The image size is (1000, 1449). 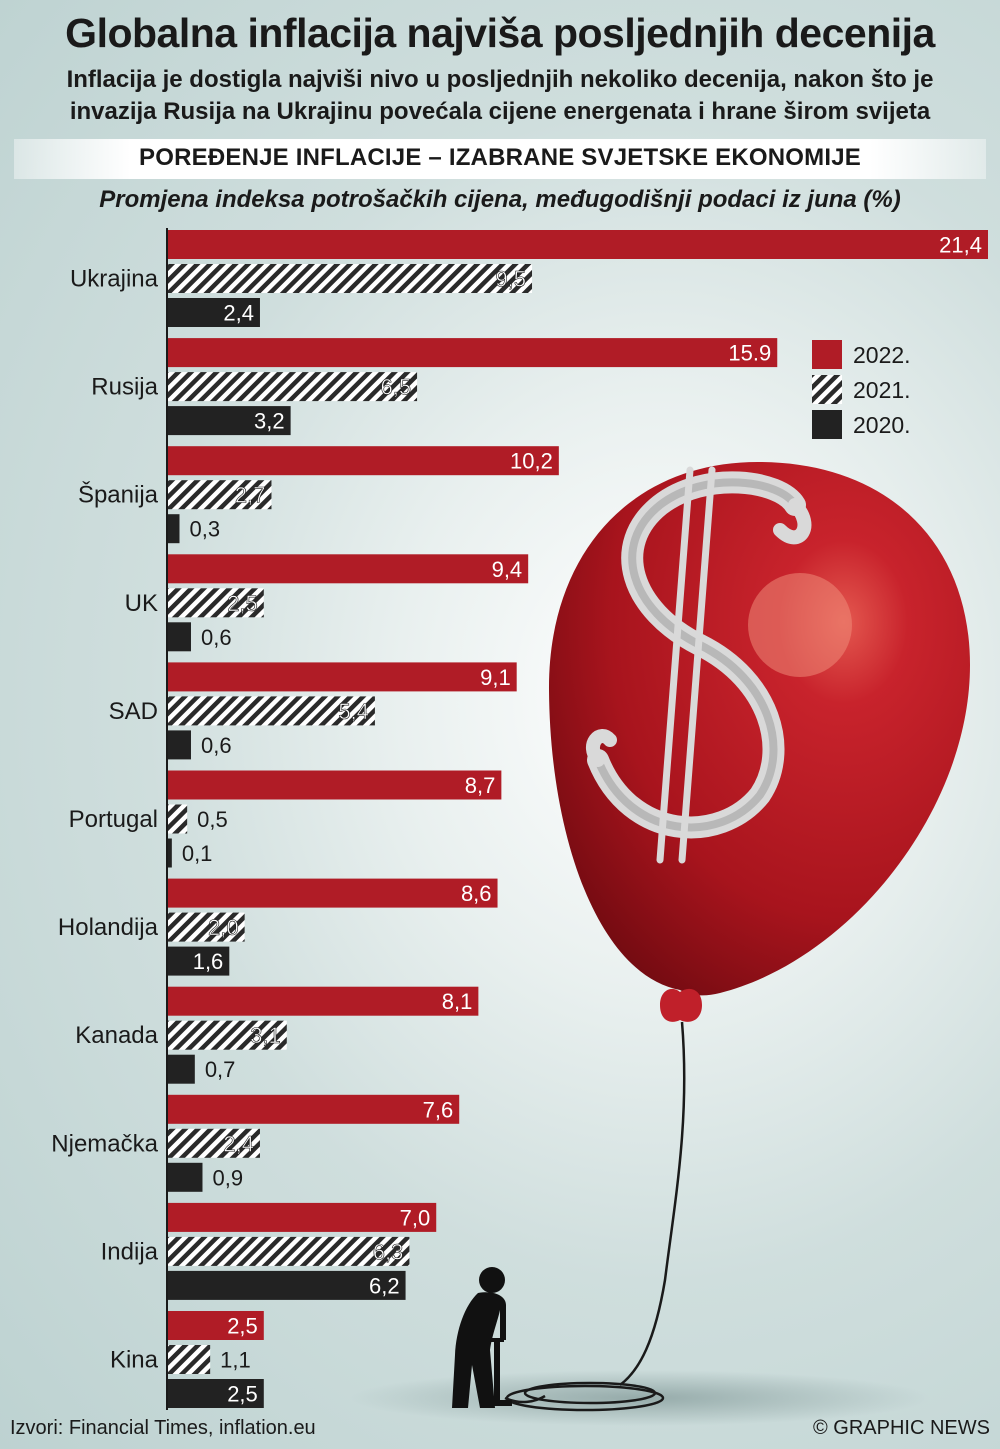 I want to click on bar-španija-2022, so click(x=363, y=461).